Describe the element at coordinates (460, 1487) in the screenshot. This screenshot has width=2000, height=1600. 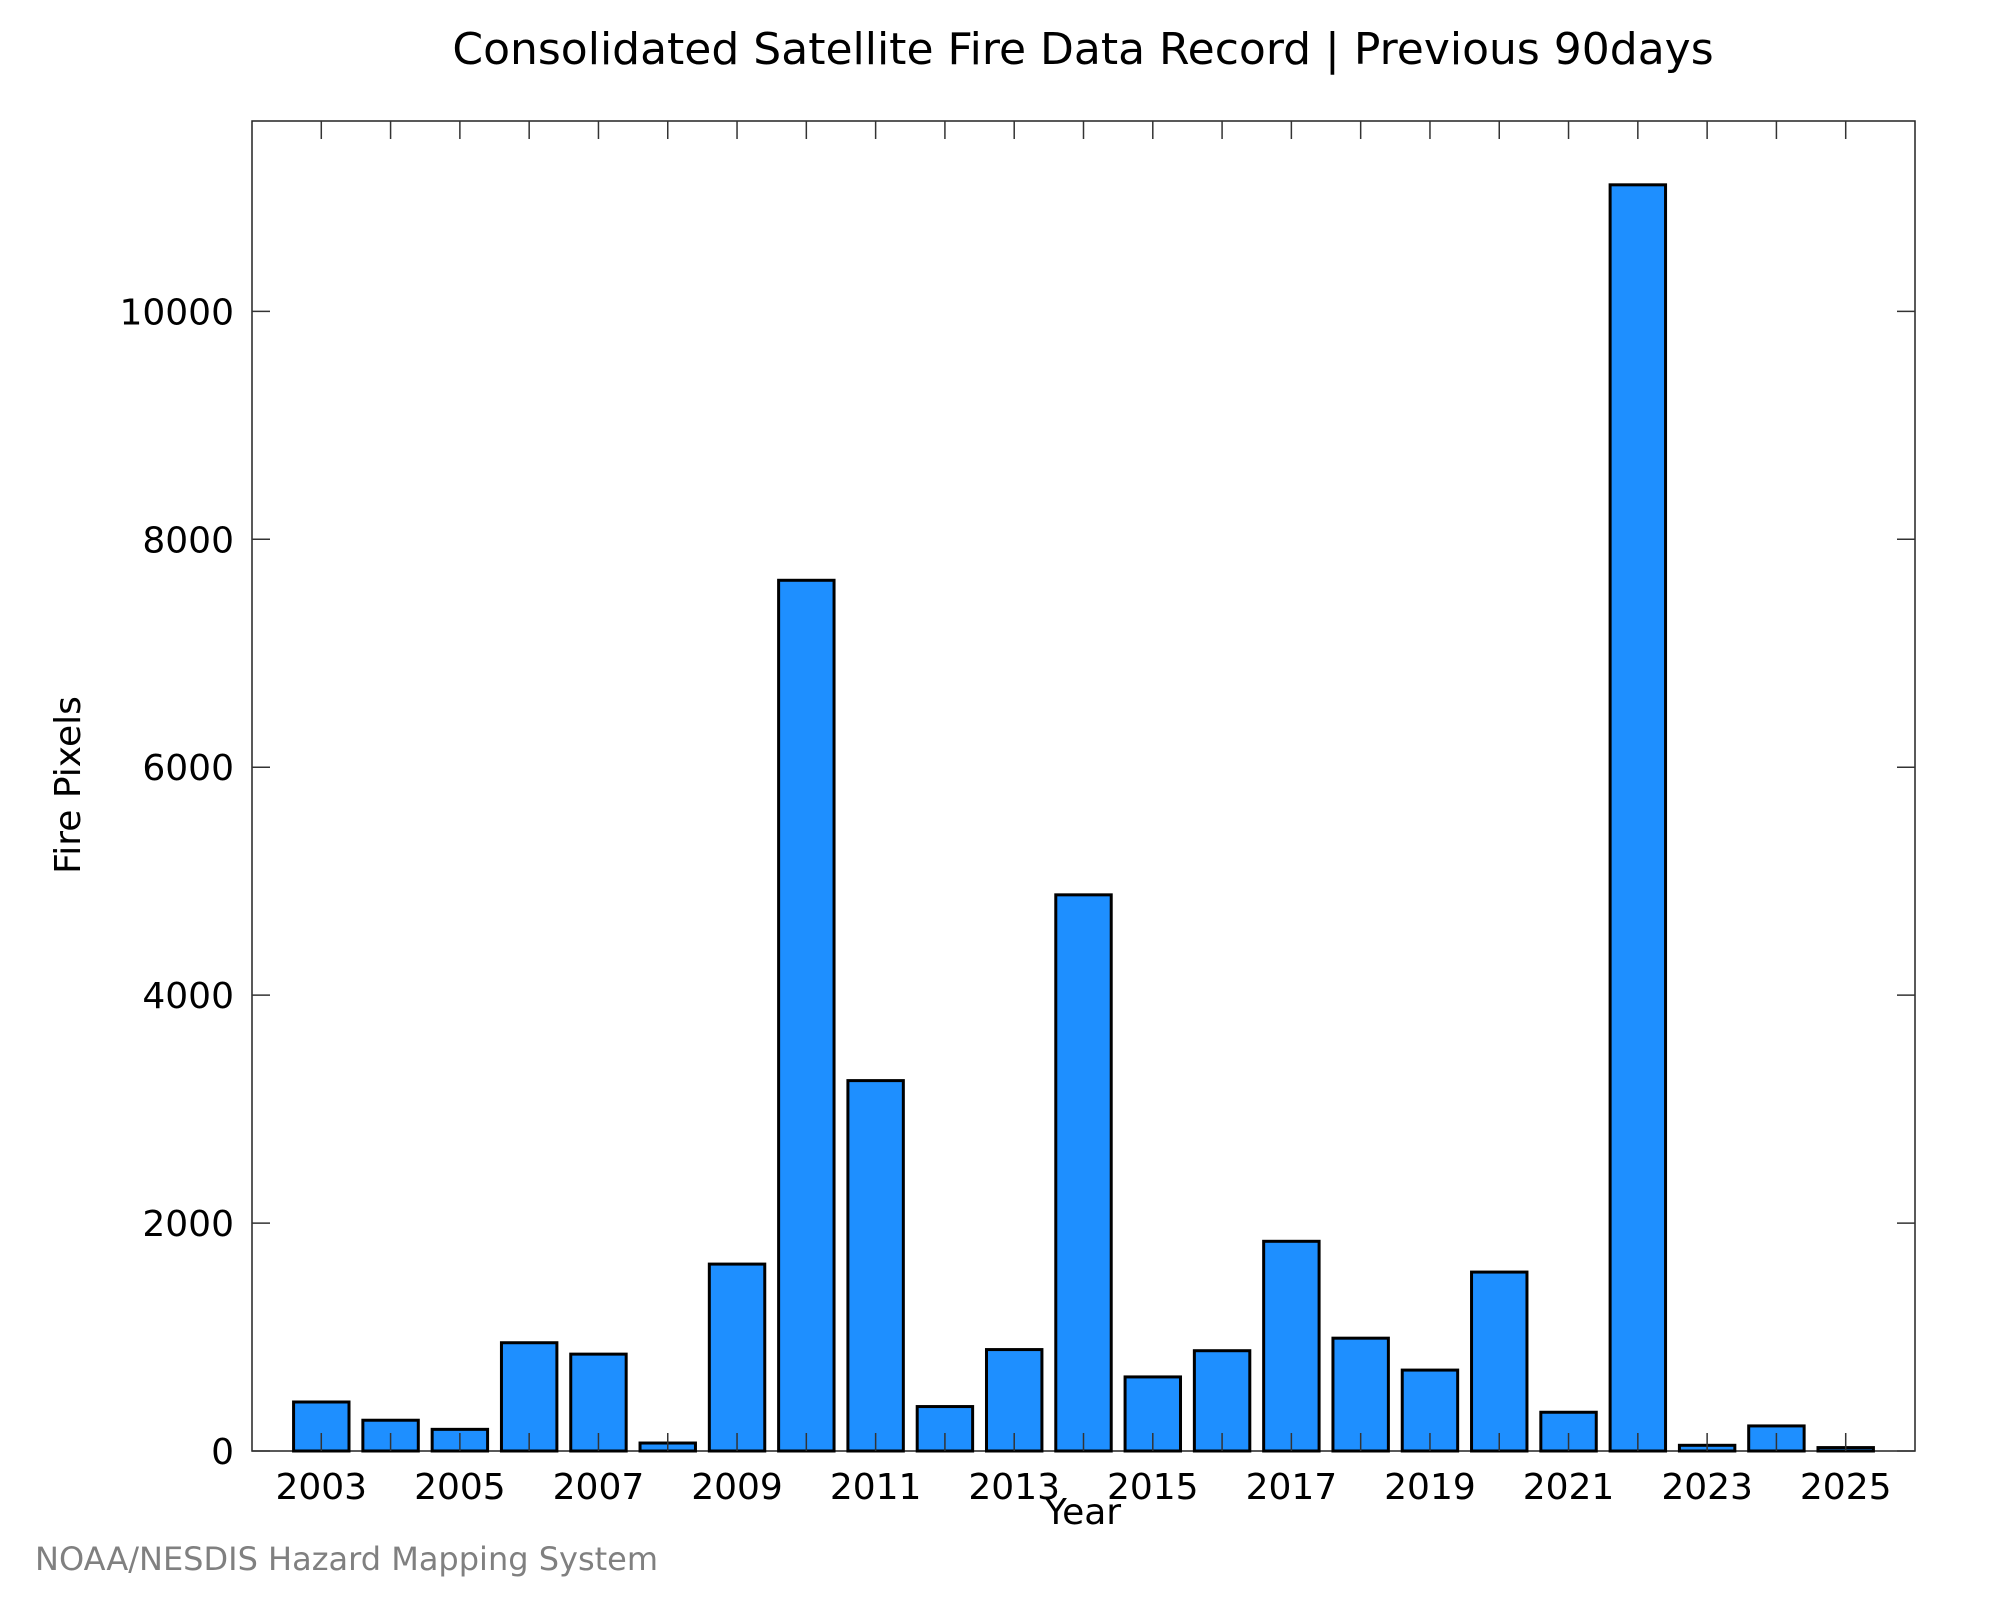
I see `x-tick-label: 2005` at that location.